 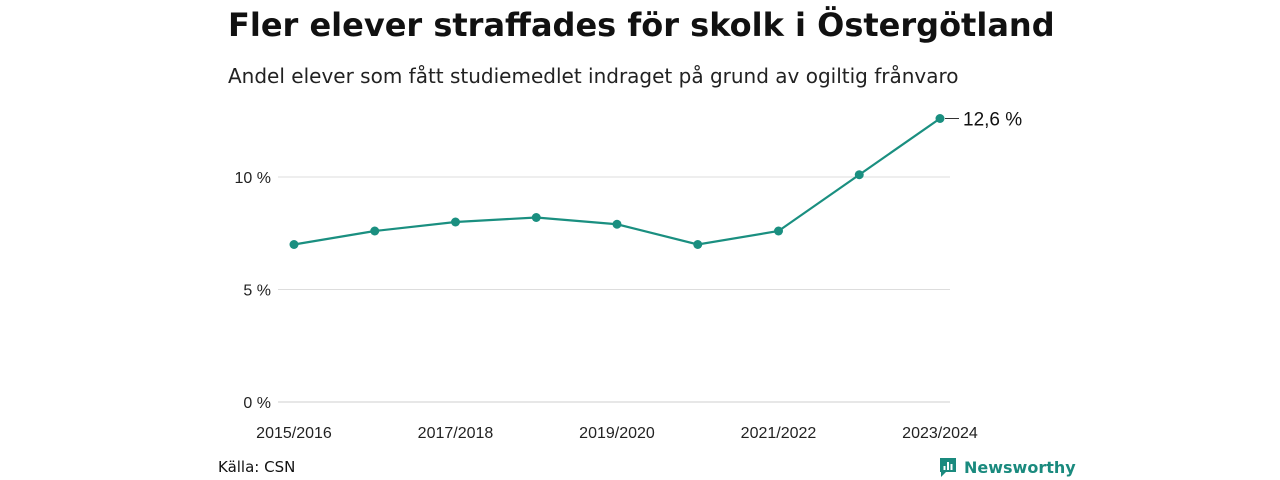 What do you see at coordinates (1020, 467) in the screenshot?
I see `brand-name: Newsworthy` at bounding box center [1020, 467].